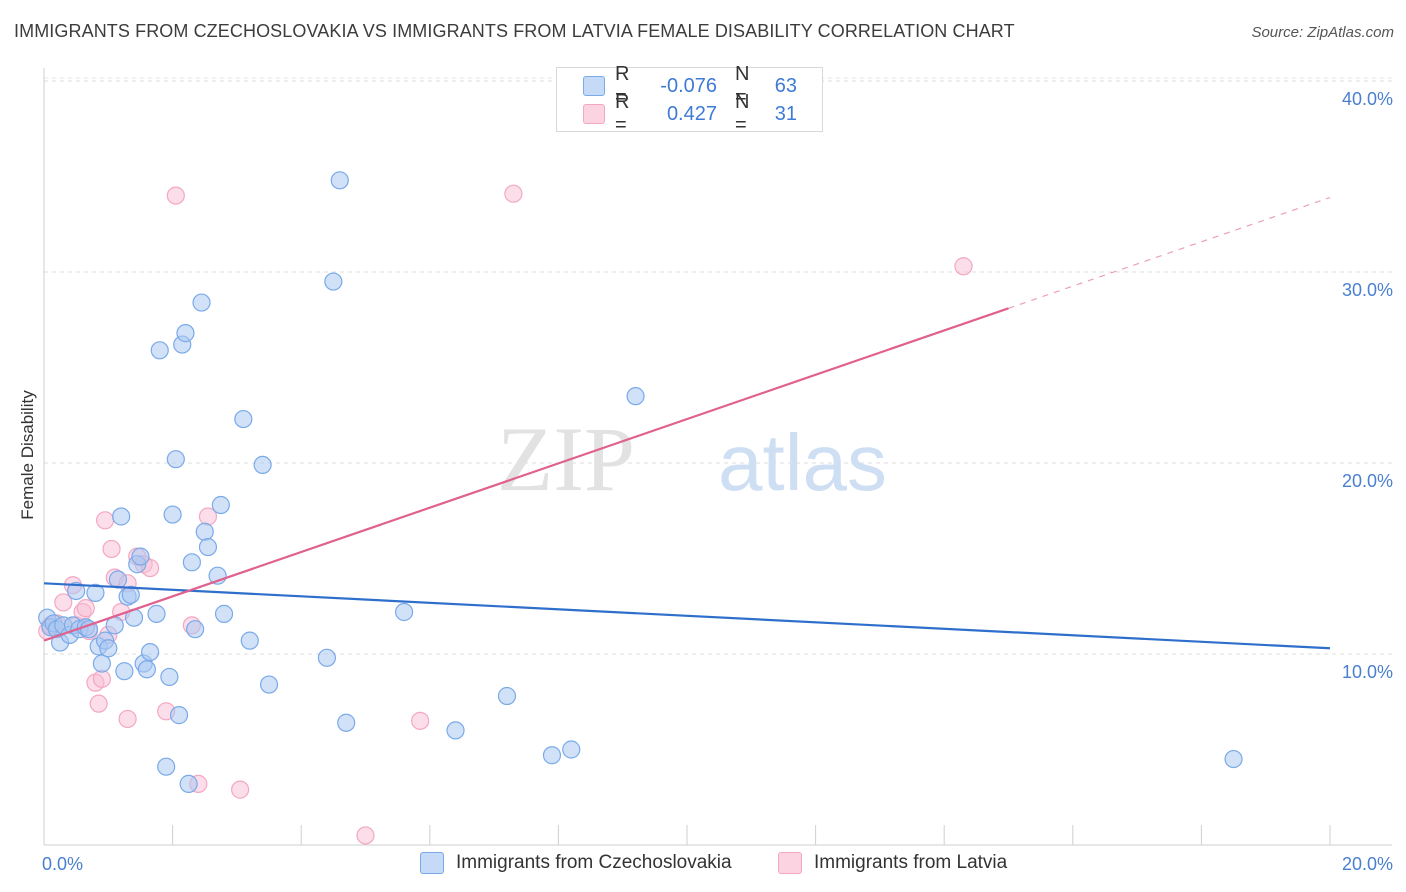 The height and width of the screenshot is (892, 1406). What do you see at coordinates (911, 862) in the screenshot?
I see `bottom-legend-label-latvia: Immigrants from Latvia` at bounding box center [911, 862].